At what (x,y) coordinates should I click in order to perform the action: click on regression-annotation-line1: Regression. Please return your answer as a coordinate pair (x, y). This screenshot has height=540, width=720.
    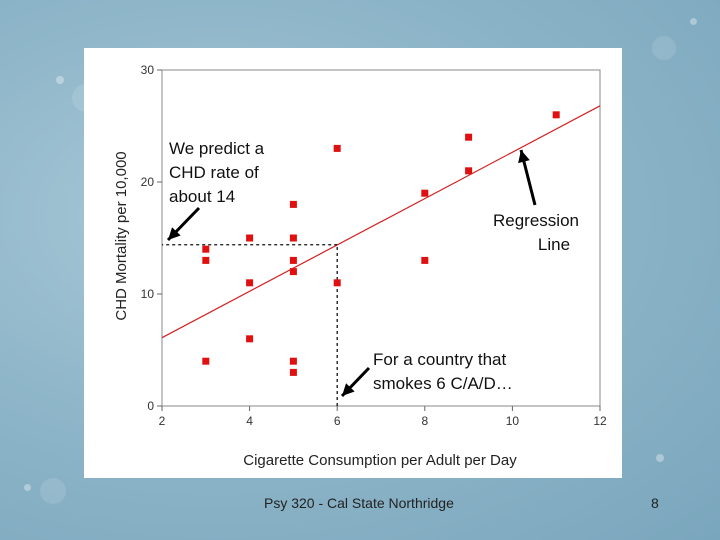
    Looking at the image, I should click on (536, 220).